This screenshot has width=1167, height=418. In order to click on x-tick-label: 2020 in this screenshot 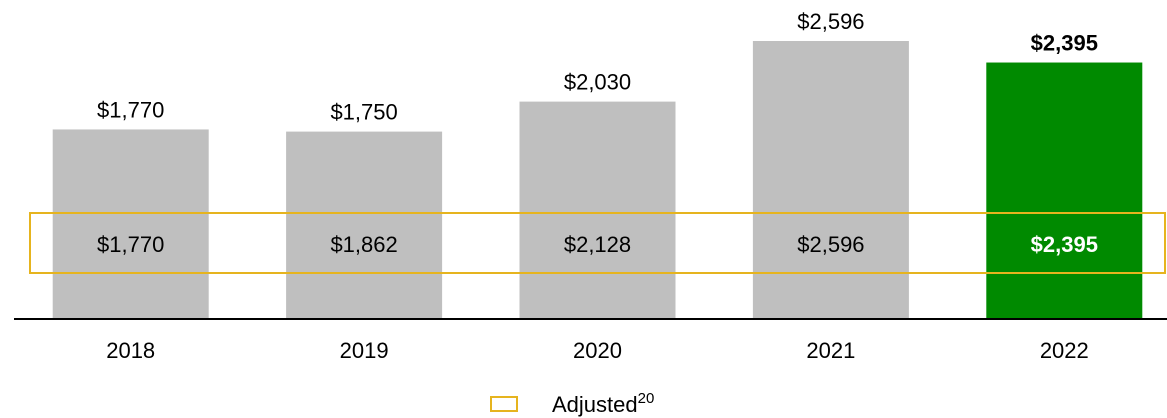, I will do `click(597, 350)`.